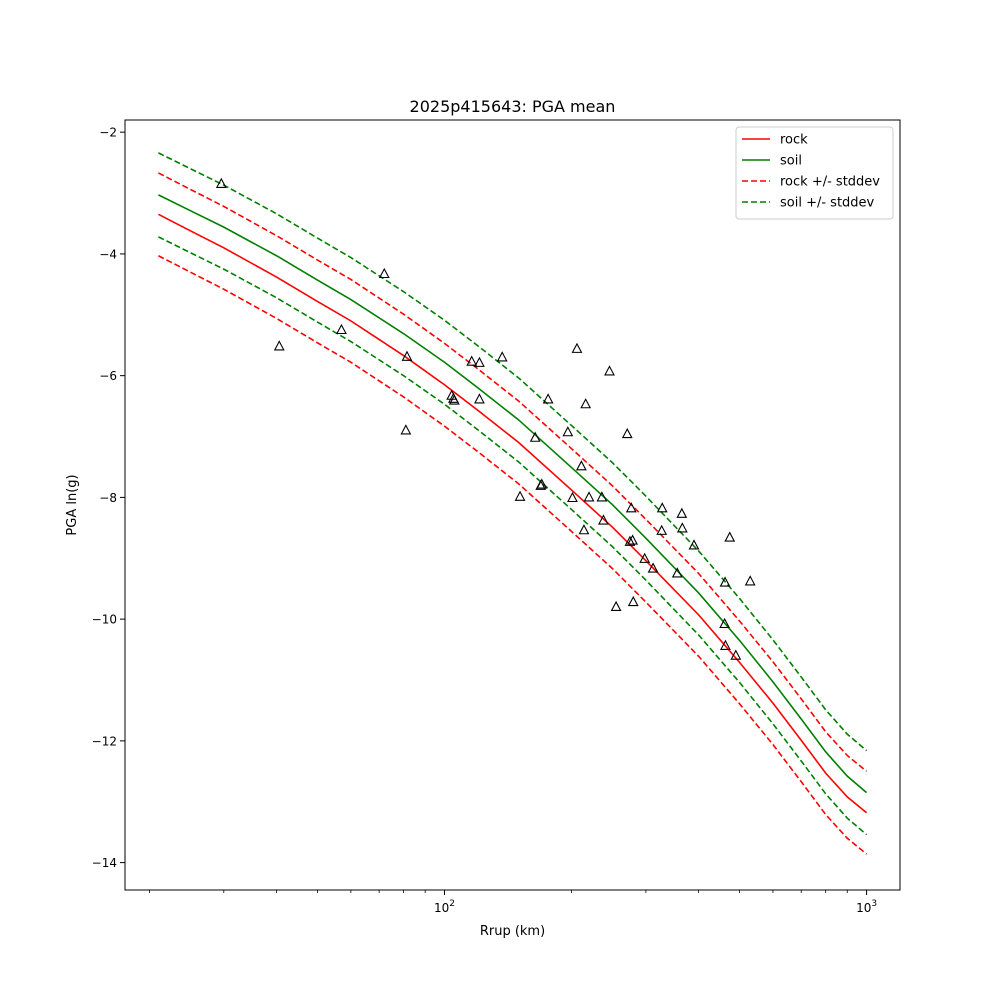  I want to click on y-tick-label: −8, so click(108, 498).